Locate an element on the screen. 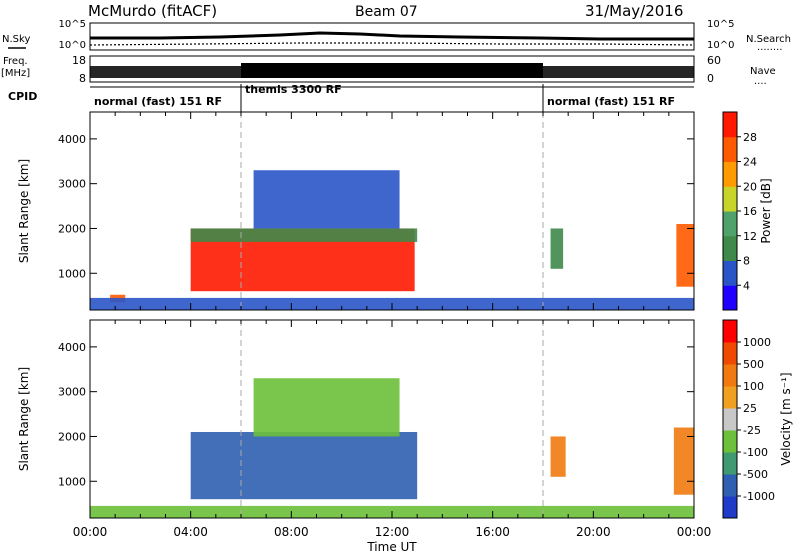 The height and width of the screenshot is (554, 800). freq-left-tick-bottom: 8 is located at coordinates (82, 78).